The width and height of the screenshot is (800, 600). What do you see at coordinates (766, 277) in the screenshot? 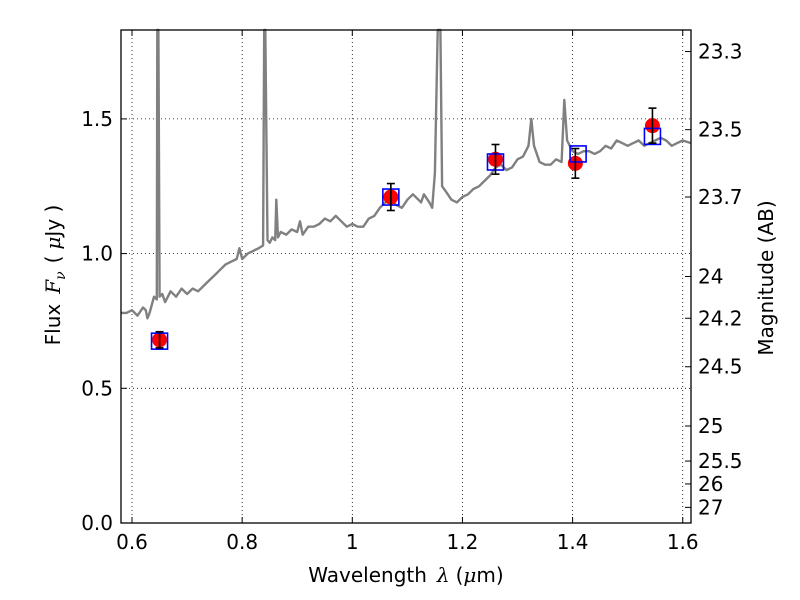
I see `right-axis-label: Magnitude (AB)` at bounding box center [766, 277].